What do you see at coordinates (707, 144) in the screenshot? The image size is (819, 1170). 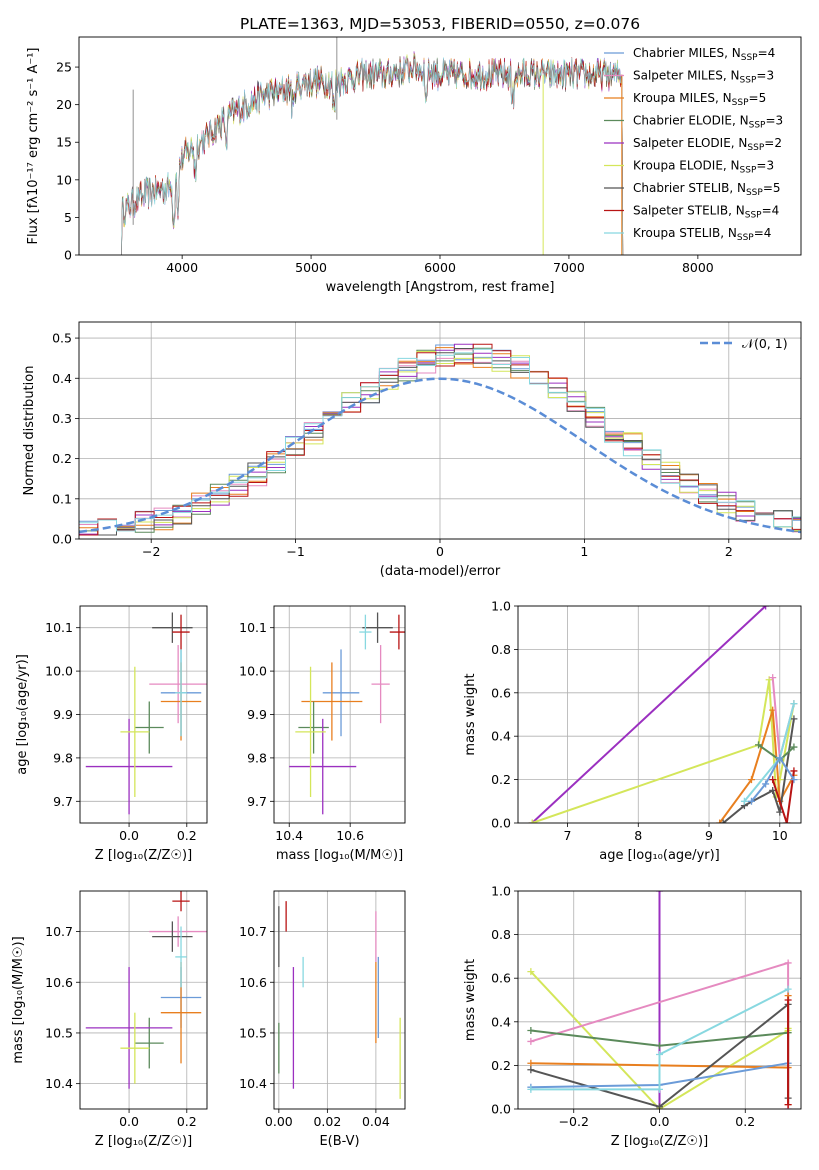 I see `spectrum-legend-label: Salpeter ELODIE, NSSP=2` at bounding box center [707, 144].